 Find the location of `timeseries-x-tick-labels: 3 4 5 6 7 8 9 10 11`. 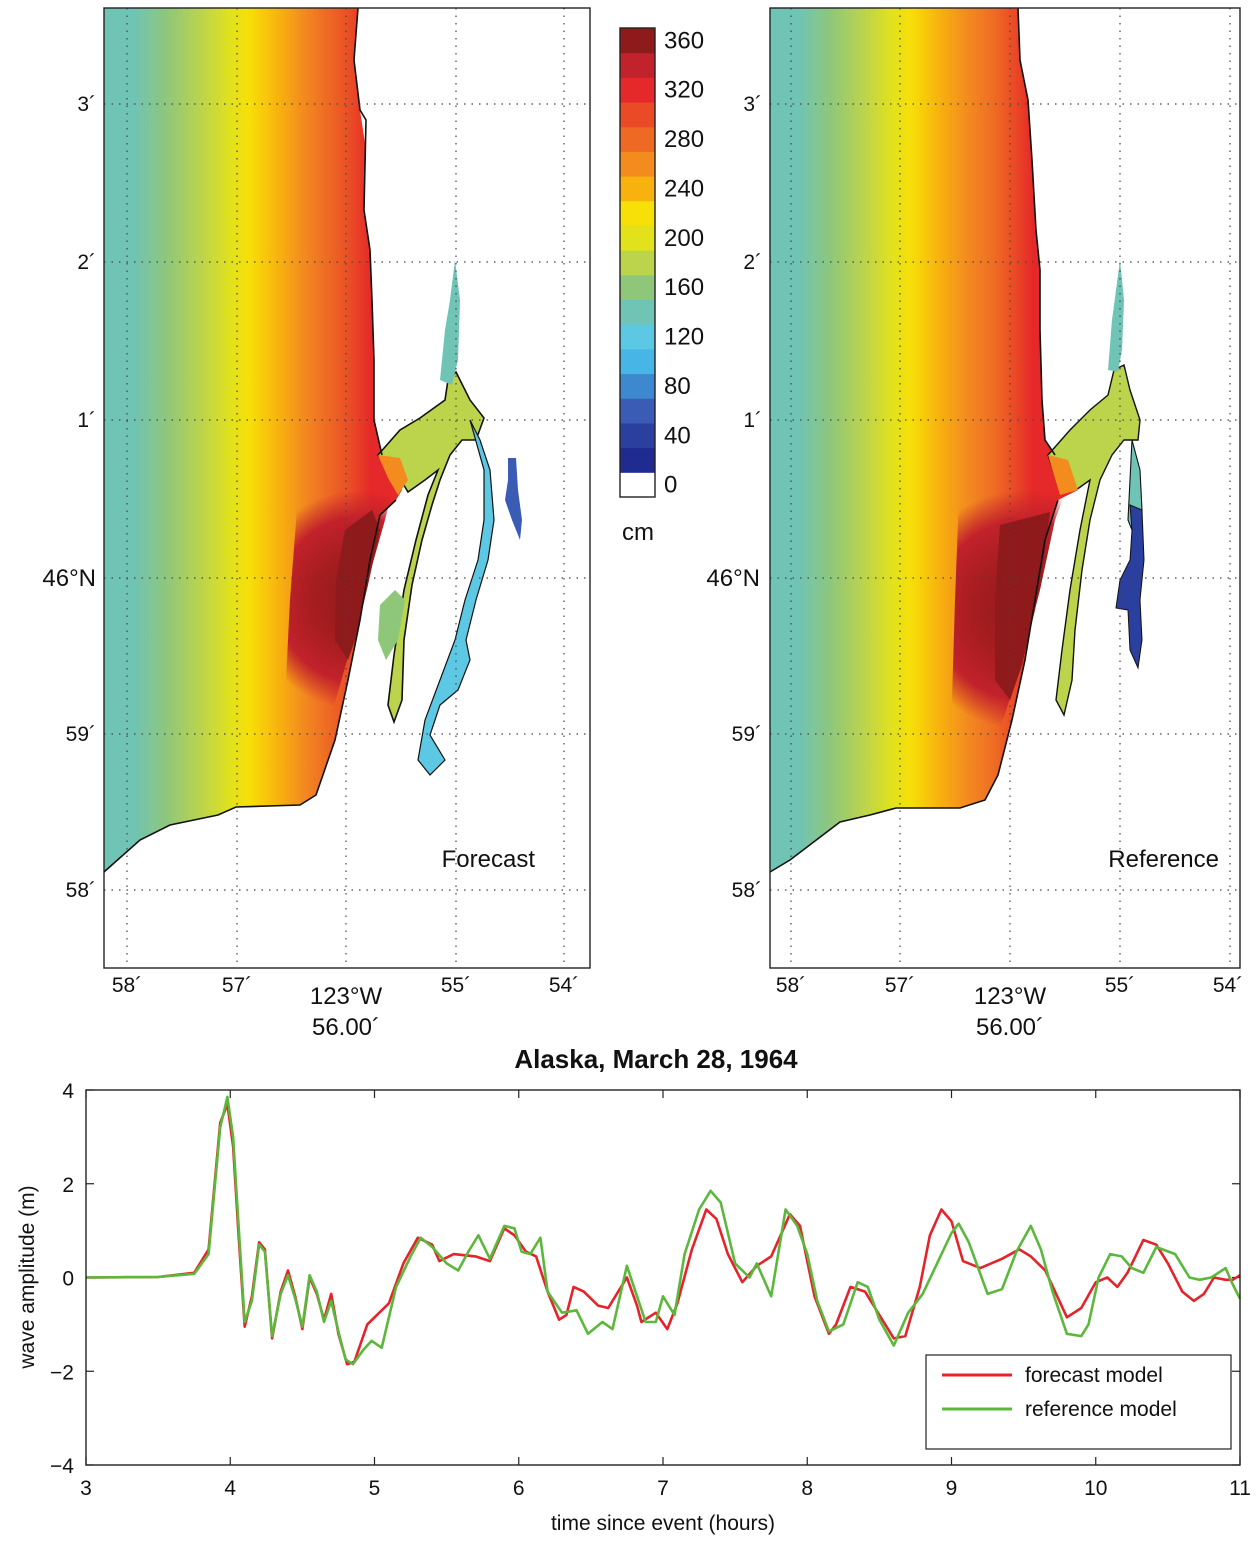

timeseries-x-tick-labels: 3 4 5 6 7 8 9 10 11 is located at coordinates (665, 1488).